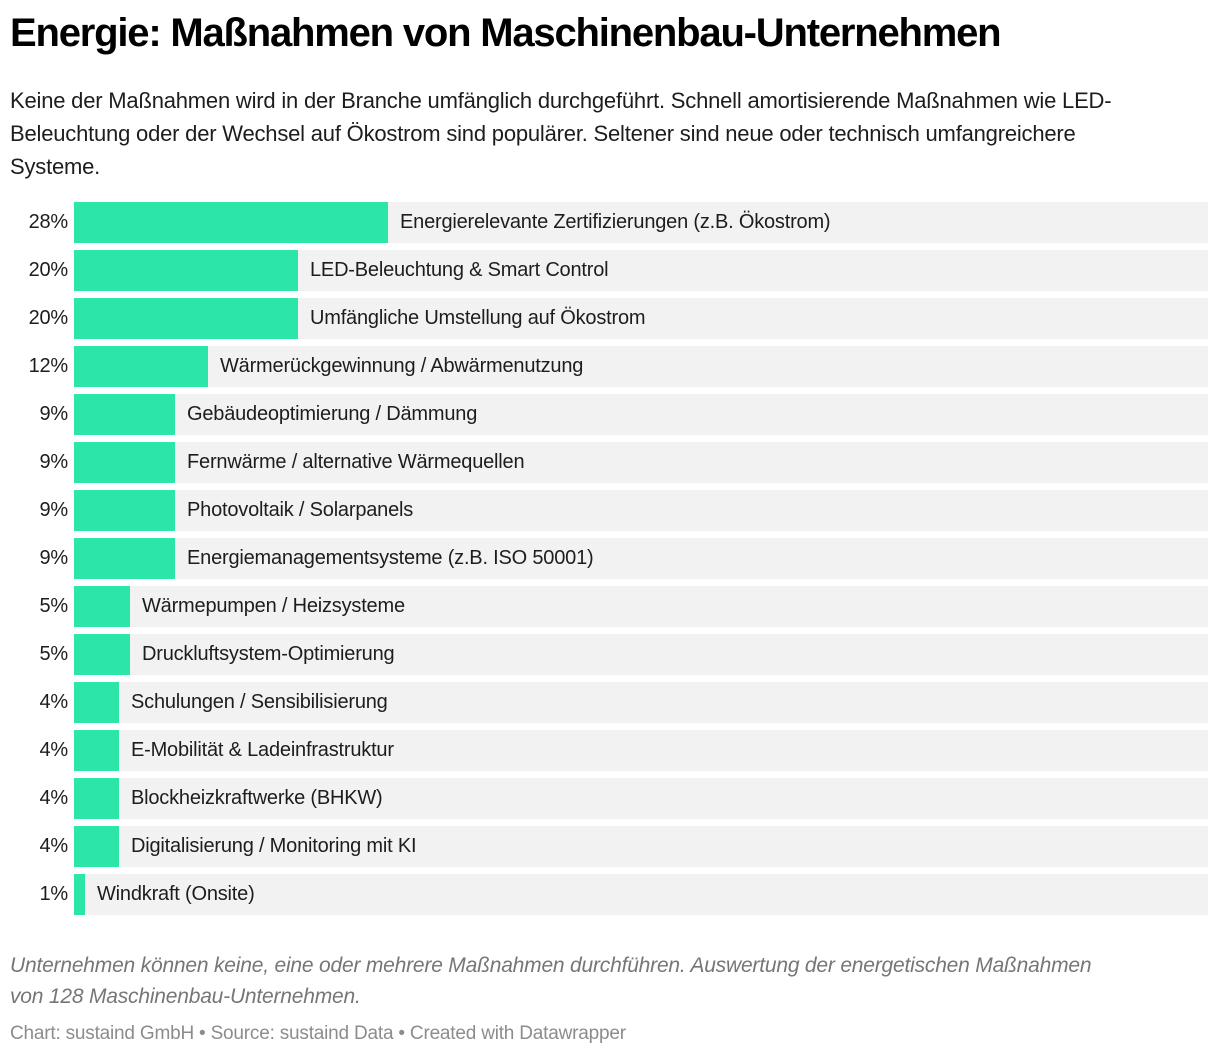 Image resolution: width=1220 pixels, height=1056 pixels. I want to click on bar-row: 4% Blockheizkraftwerke (BHKW), so click(610, 798).